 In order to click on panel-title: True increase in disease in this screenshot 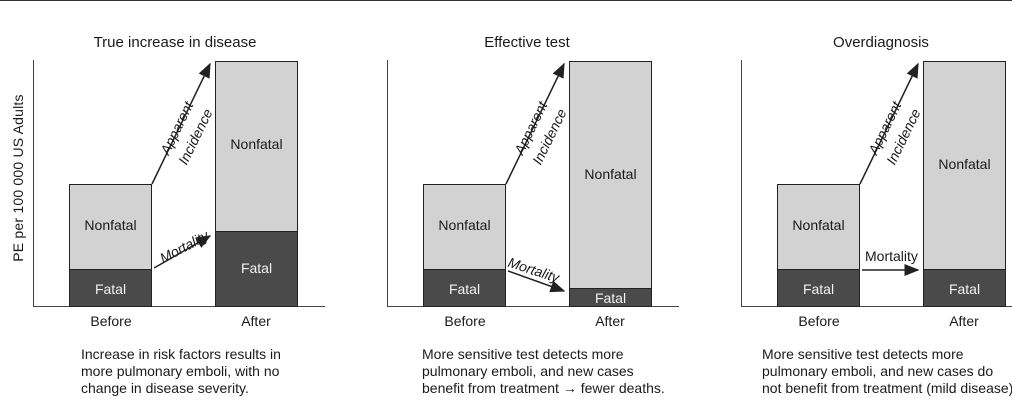, I will do `click(175, 42)`.